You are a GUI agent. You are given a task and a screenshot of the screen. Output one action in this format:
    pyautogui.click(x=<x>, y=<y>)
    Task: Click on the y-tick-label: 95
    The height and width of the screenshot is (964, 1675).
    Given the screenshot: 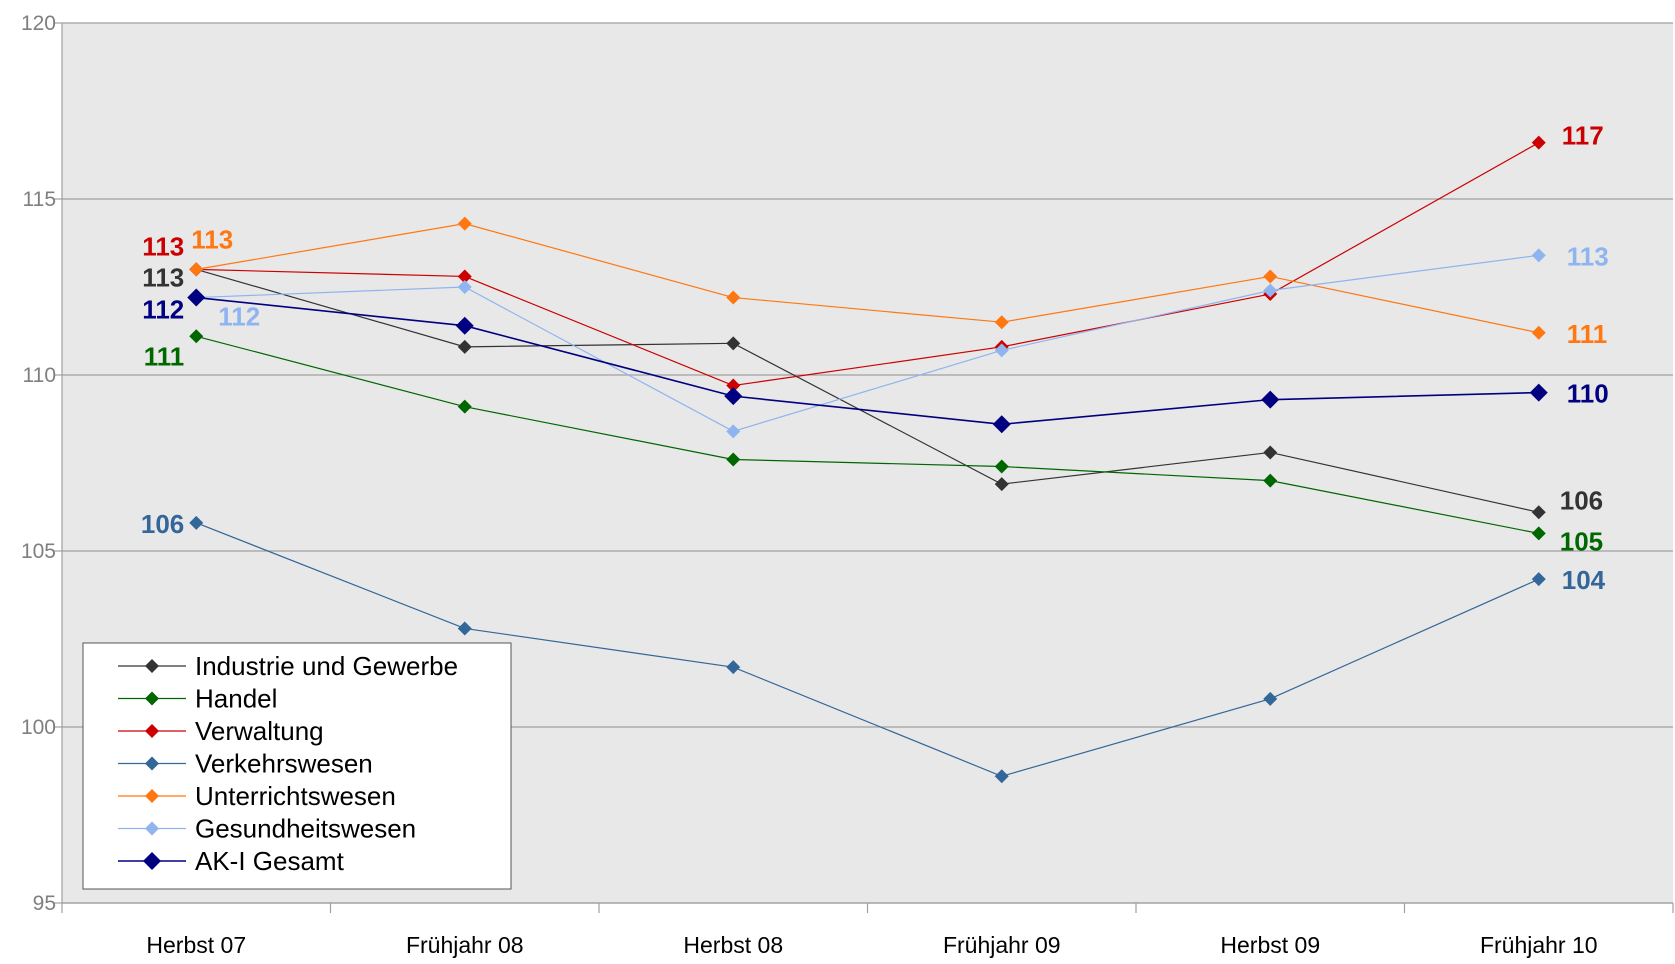 What is the action you would take?
    pyautogui.click(x=44, y=903)
    